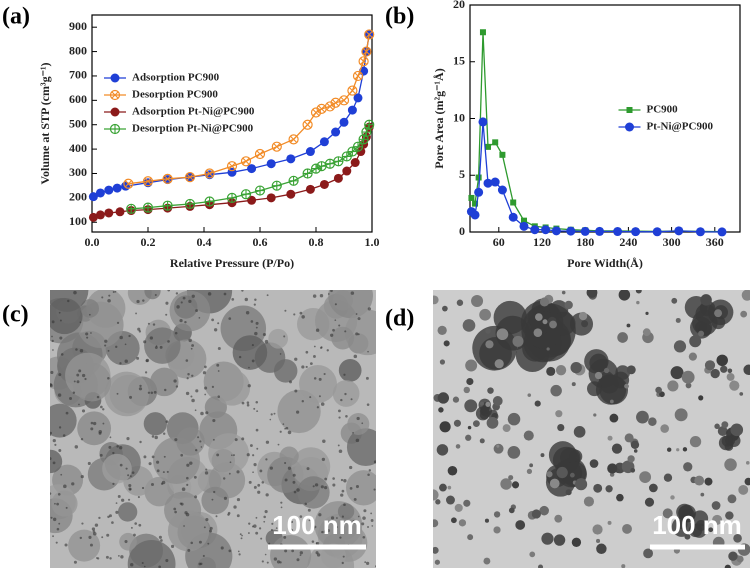 The image size is (750, 568). Describe the element at coordinates (499, 242) in the screenshot. I see `x-tick-label: 60` at that location.